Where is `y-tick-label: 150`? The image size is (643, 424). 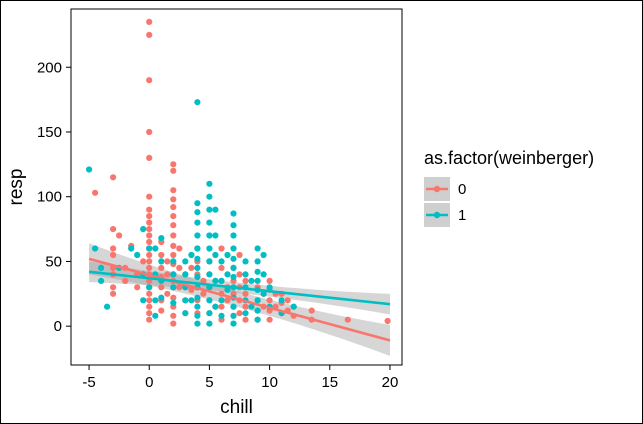
y-tick-label: 150 is located at coordinates (49, 132).